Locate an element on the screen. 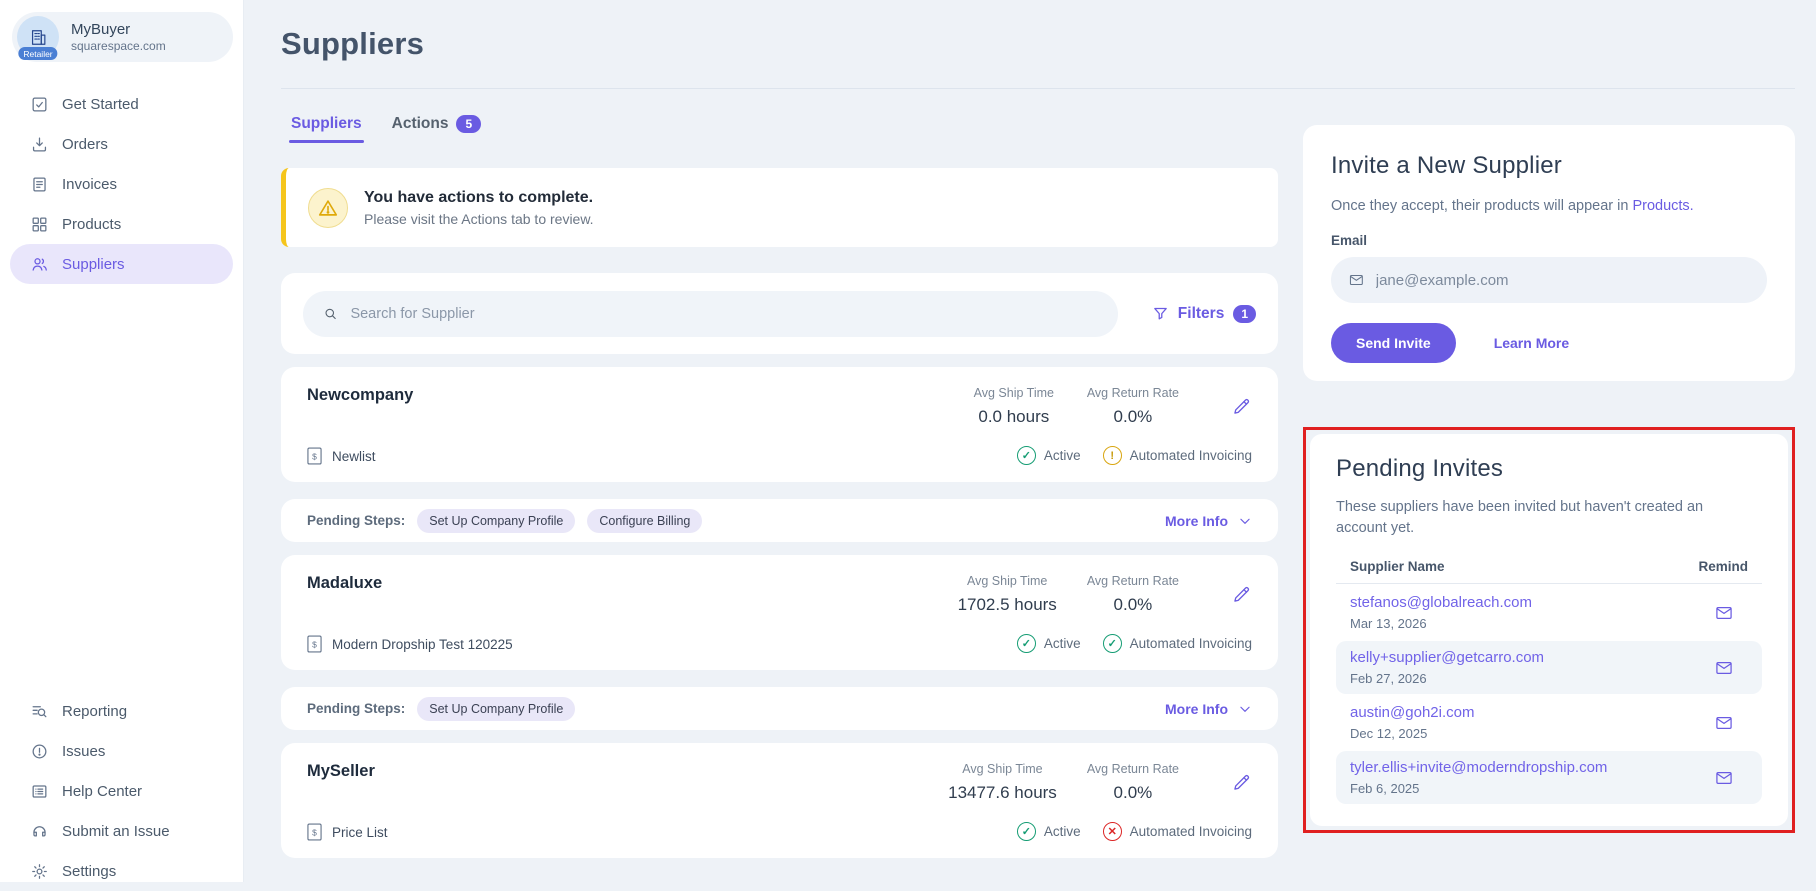 The height and width of the screenshot is (891, 1816). ship-time-value: 13477.6 hours is located at coordinates (1002, 793).